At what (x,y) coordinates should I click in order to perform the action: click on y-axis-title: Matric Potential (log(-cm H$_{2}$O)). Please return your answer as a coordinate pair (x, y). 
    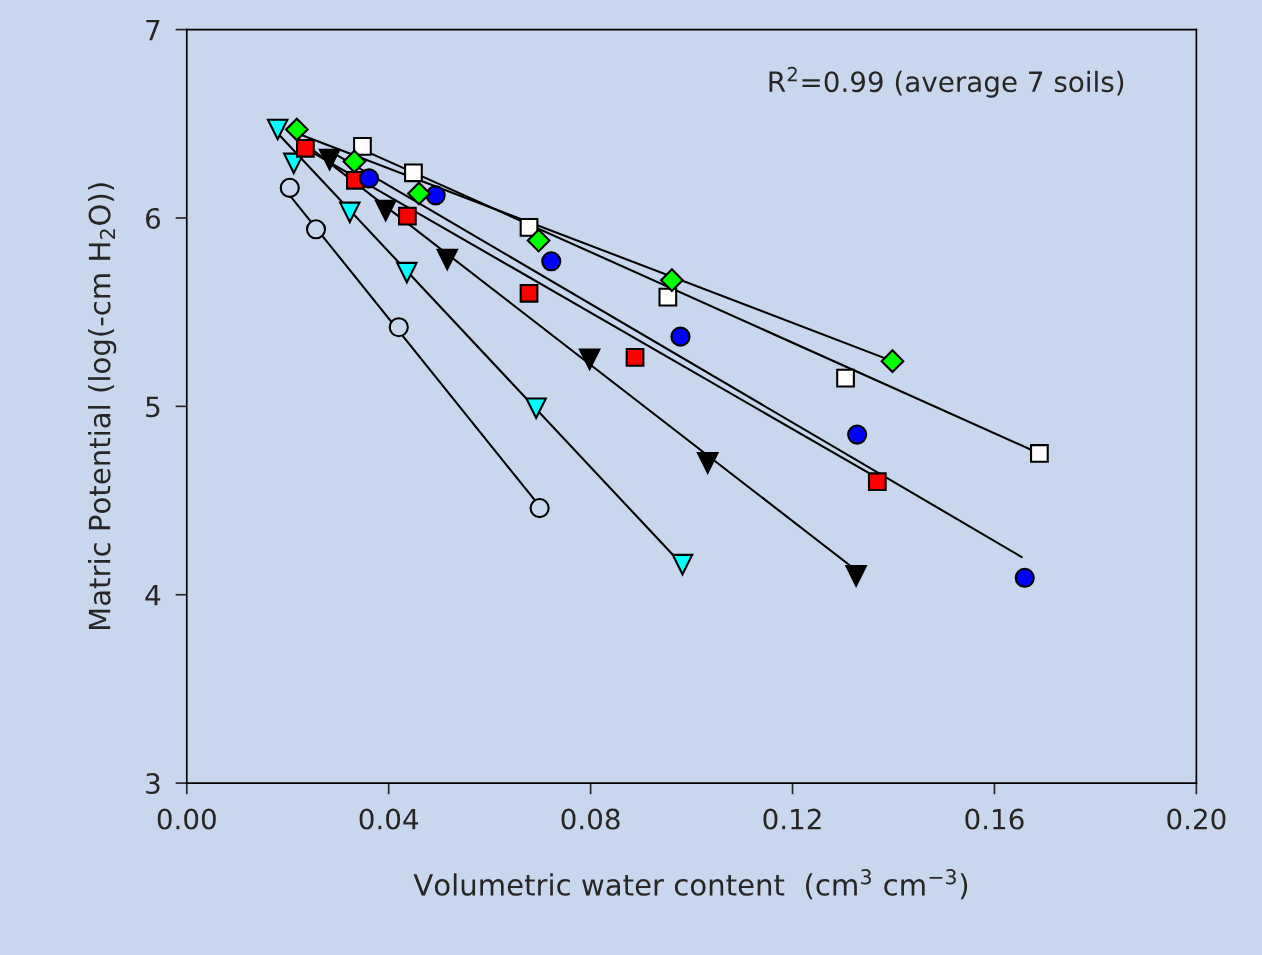
    Looking at the image, I should click on (102, 406).